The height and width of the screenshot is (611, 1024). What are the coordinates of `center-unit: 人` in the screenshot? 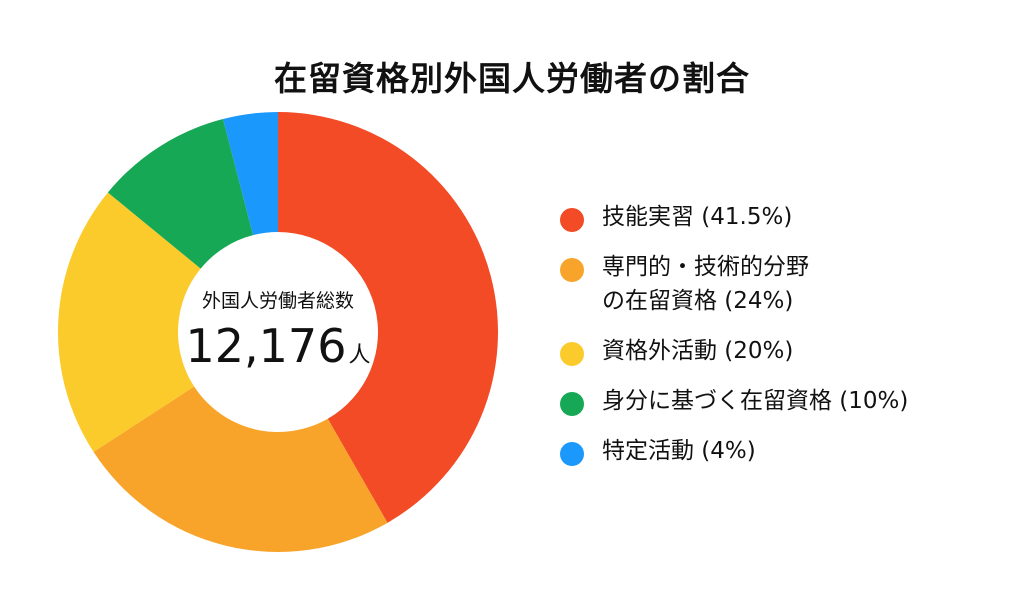 It's located at (359, 355).